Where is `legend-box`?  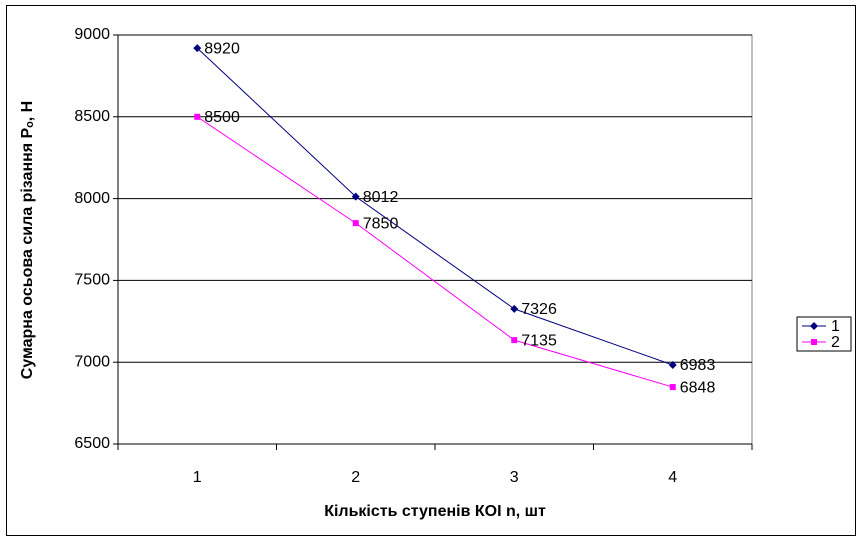
legend-box is located at coordinates (824, 334).